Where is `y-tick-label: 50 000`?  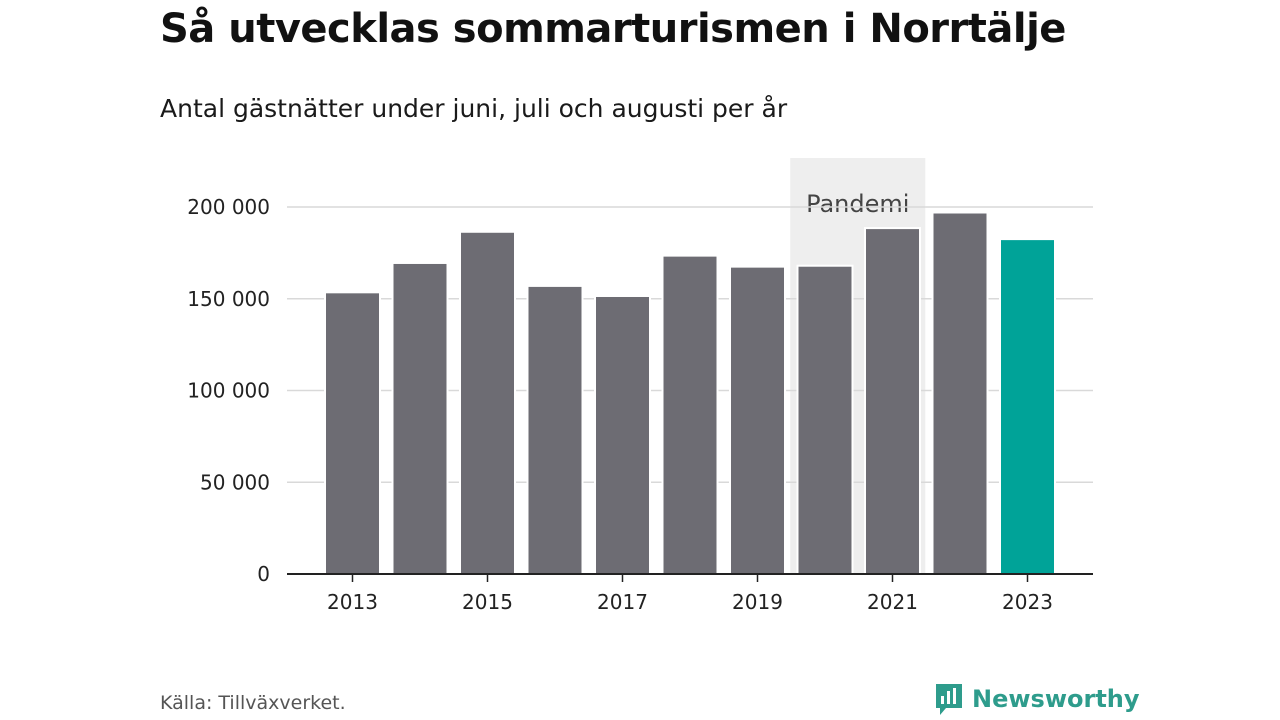
y-tick-label: 50 000 is located at coordinates (235, 482).